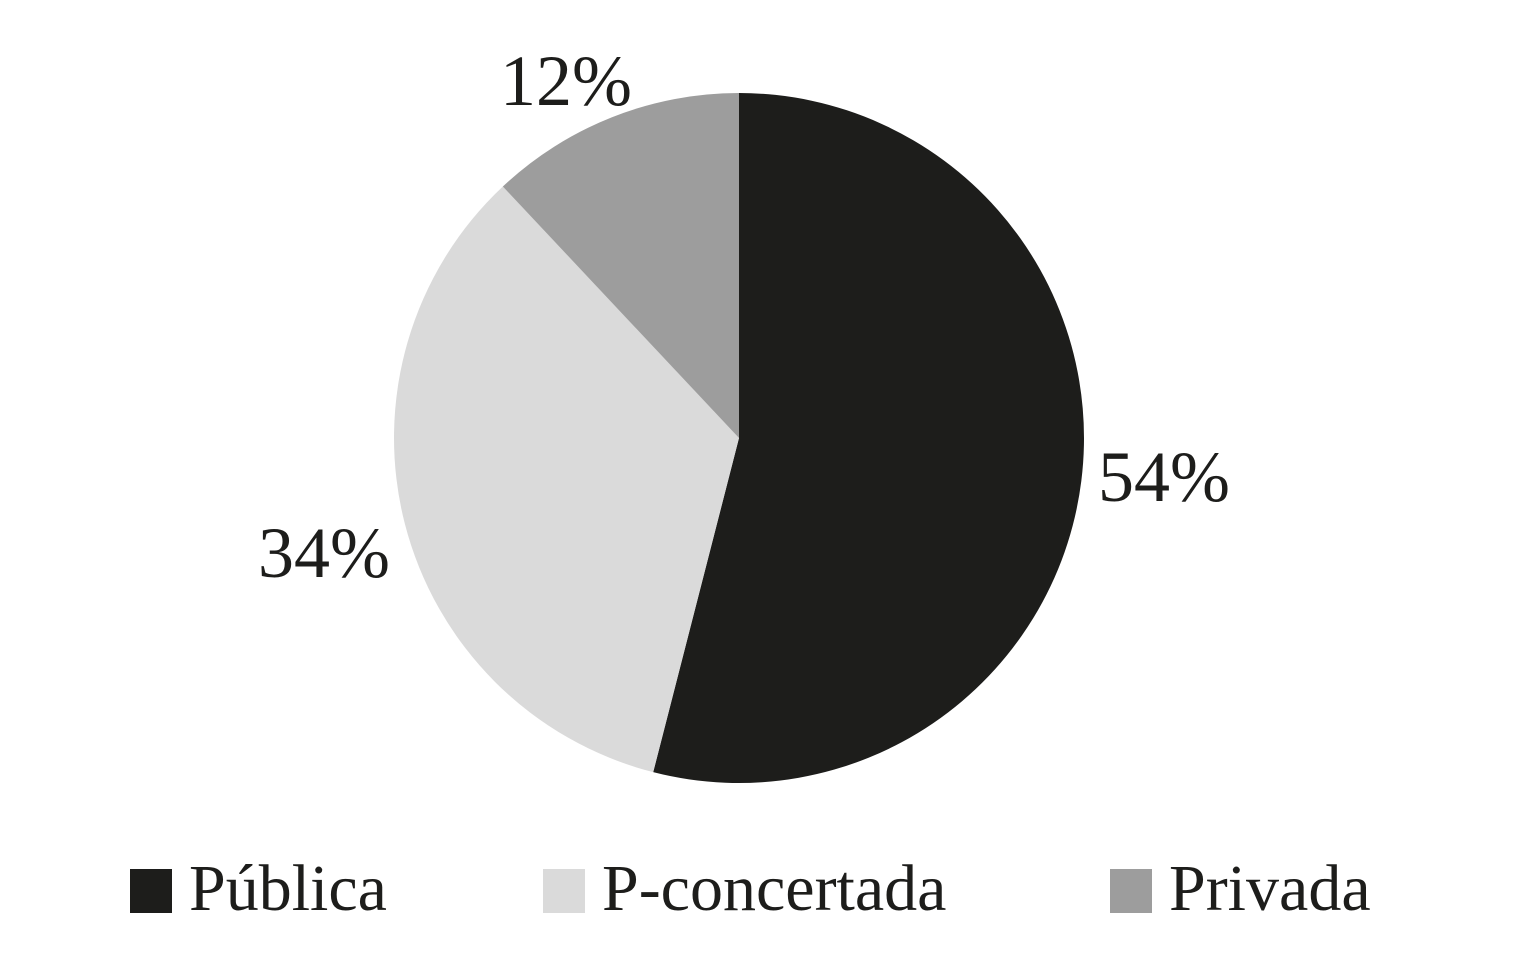  What do you see at coordinates (1270, 888) in the screenshot?
I see `legend-label-privada: Privada` at bounding box center [1270, 888].